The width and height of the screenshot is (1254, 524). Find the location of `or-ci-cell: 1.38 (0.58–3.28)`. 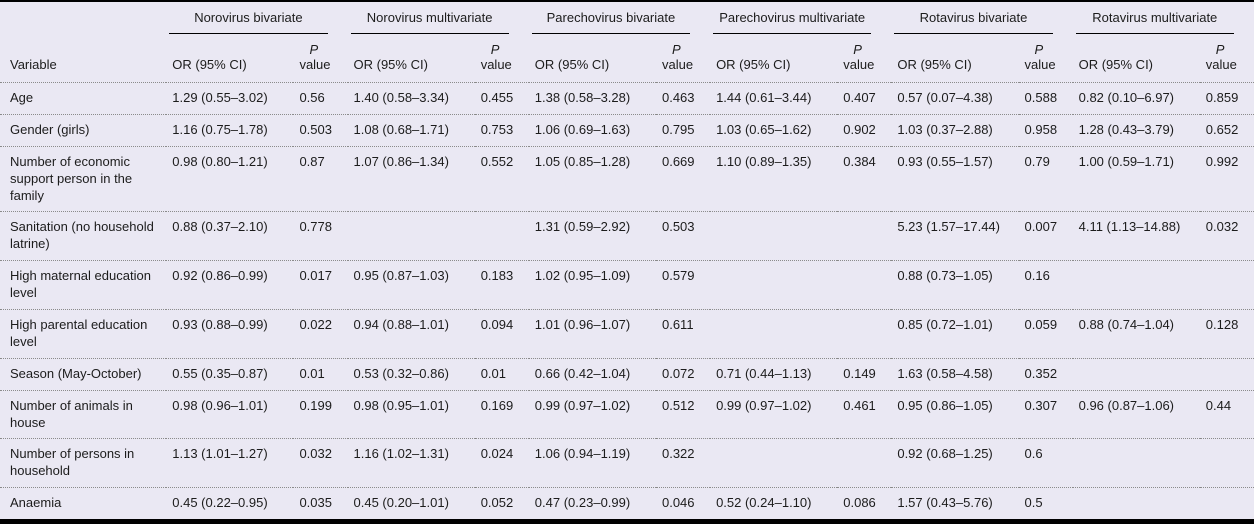

or-ci-cell: 1.38 (0.58–3.28) is located at coordinates (582, 97).